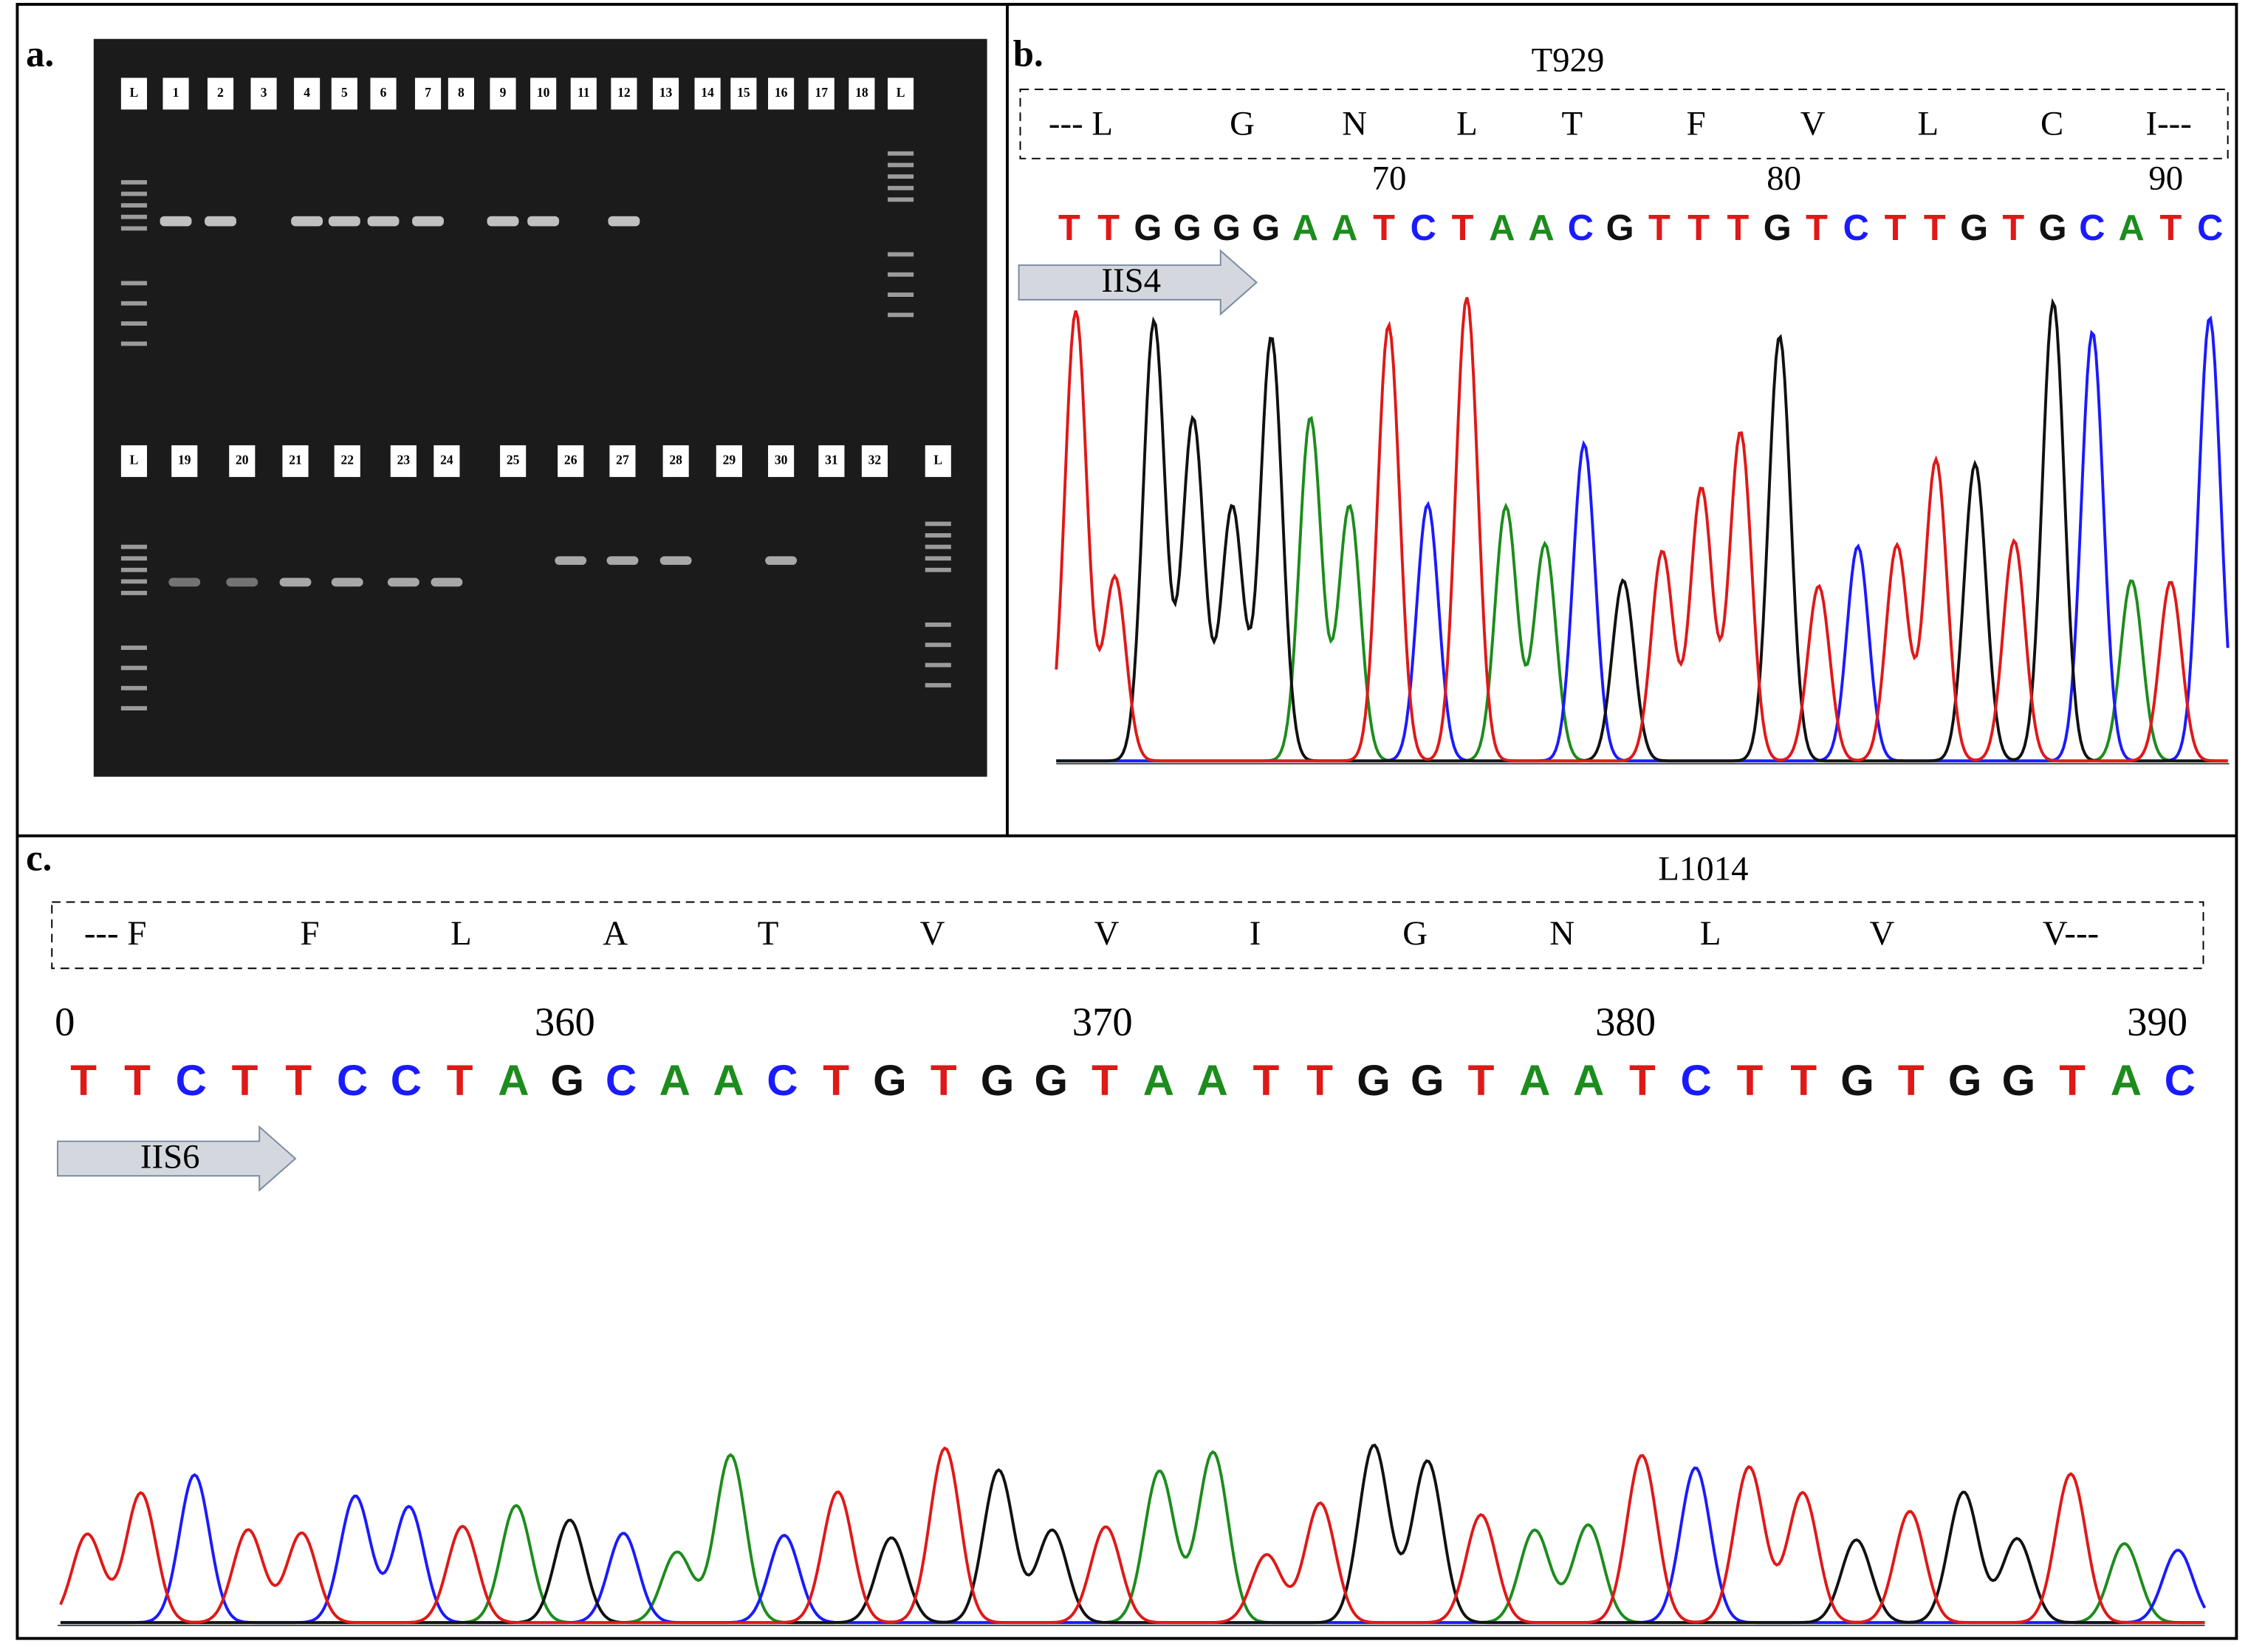  Describe the element at coordinates (565, 1021) in the screenshot. I see `position: 360` at that location.